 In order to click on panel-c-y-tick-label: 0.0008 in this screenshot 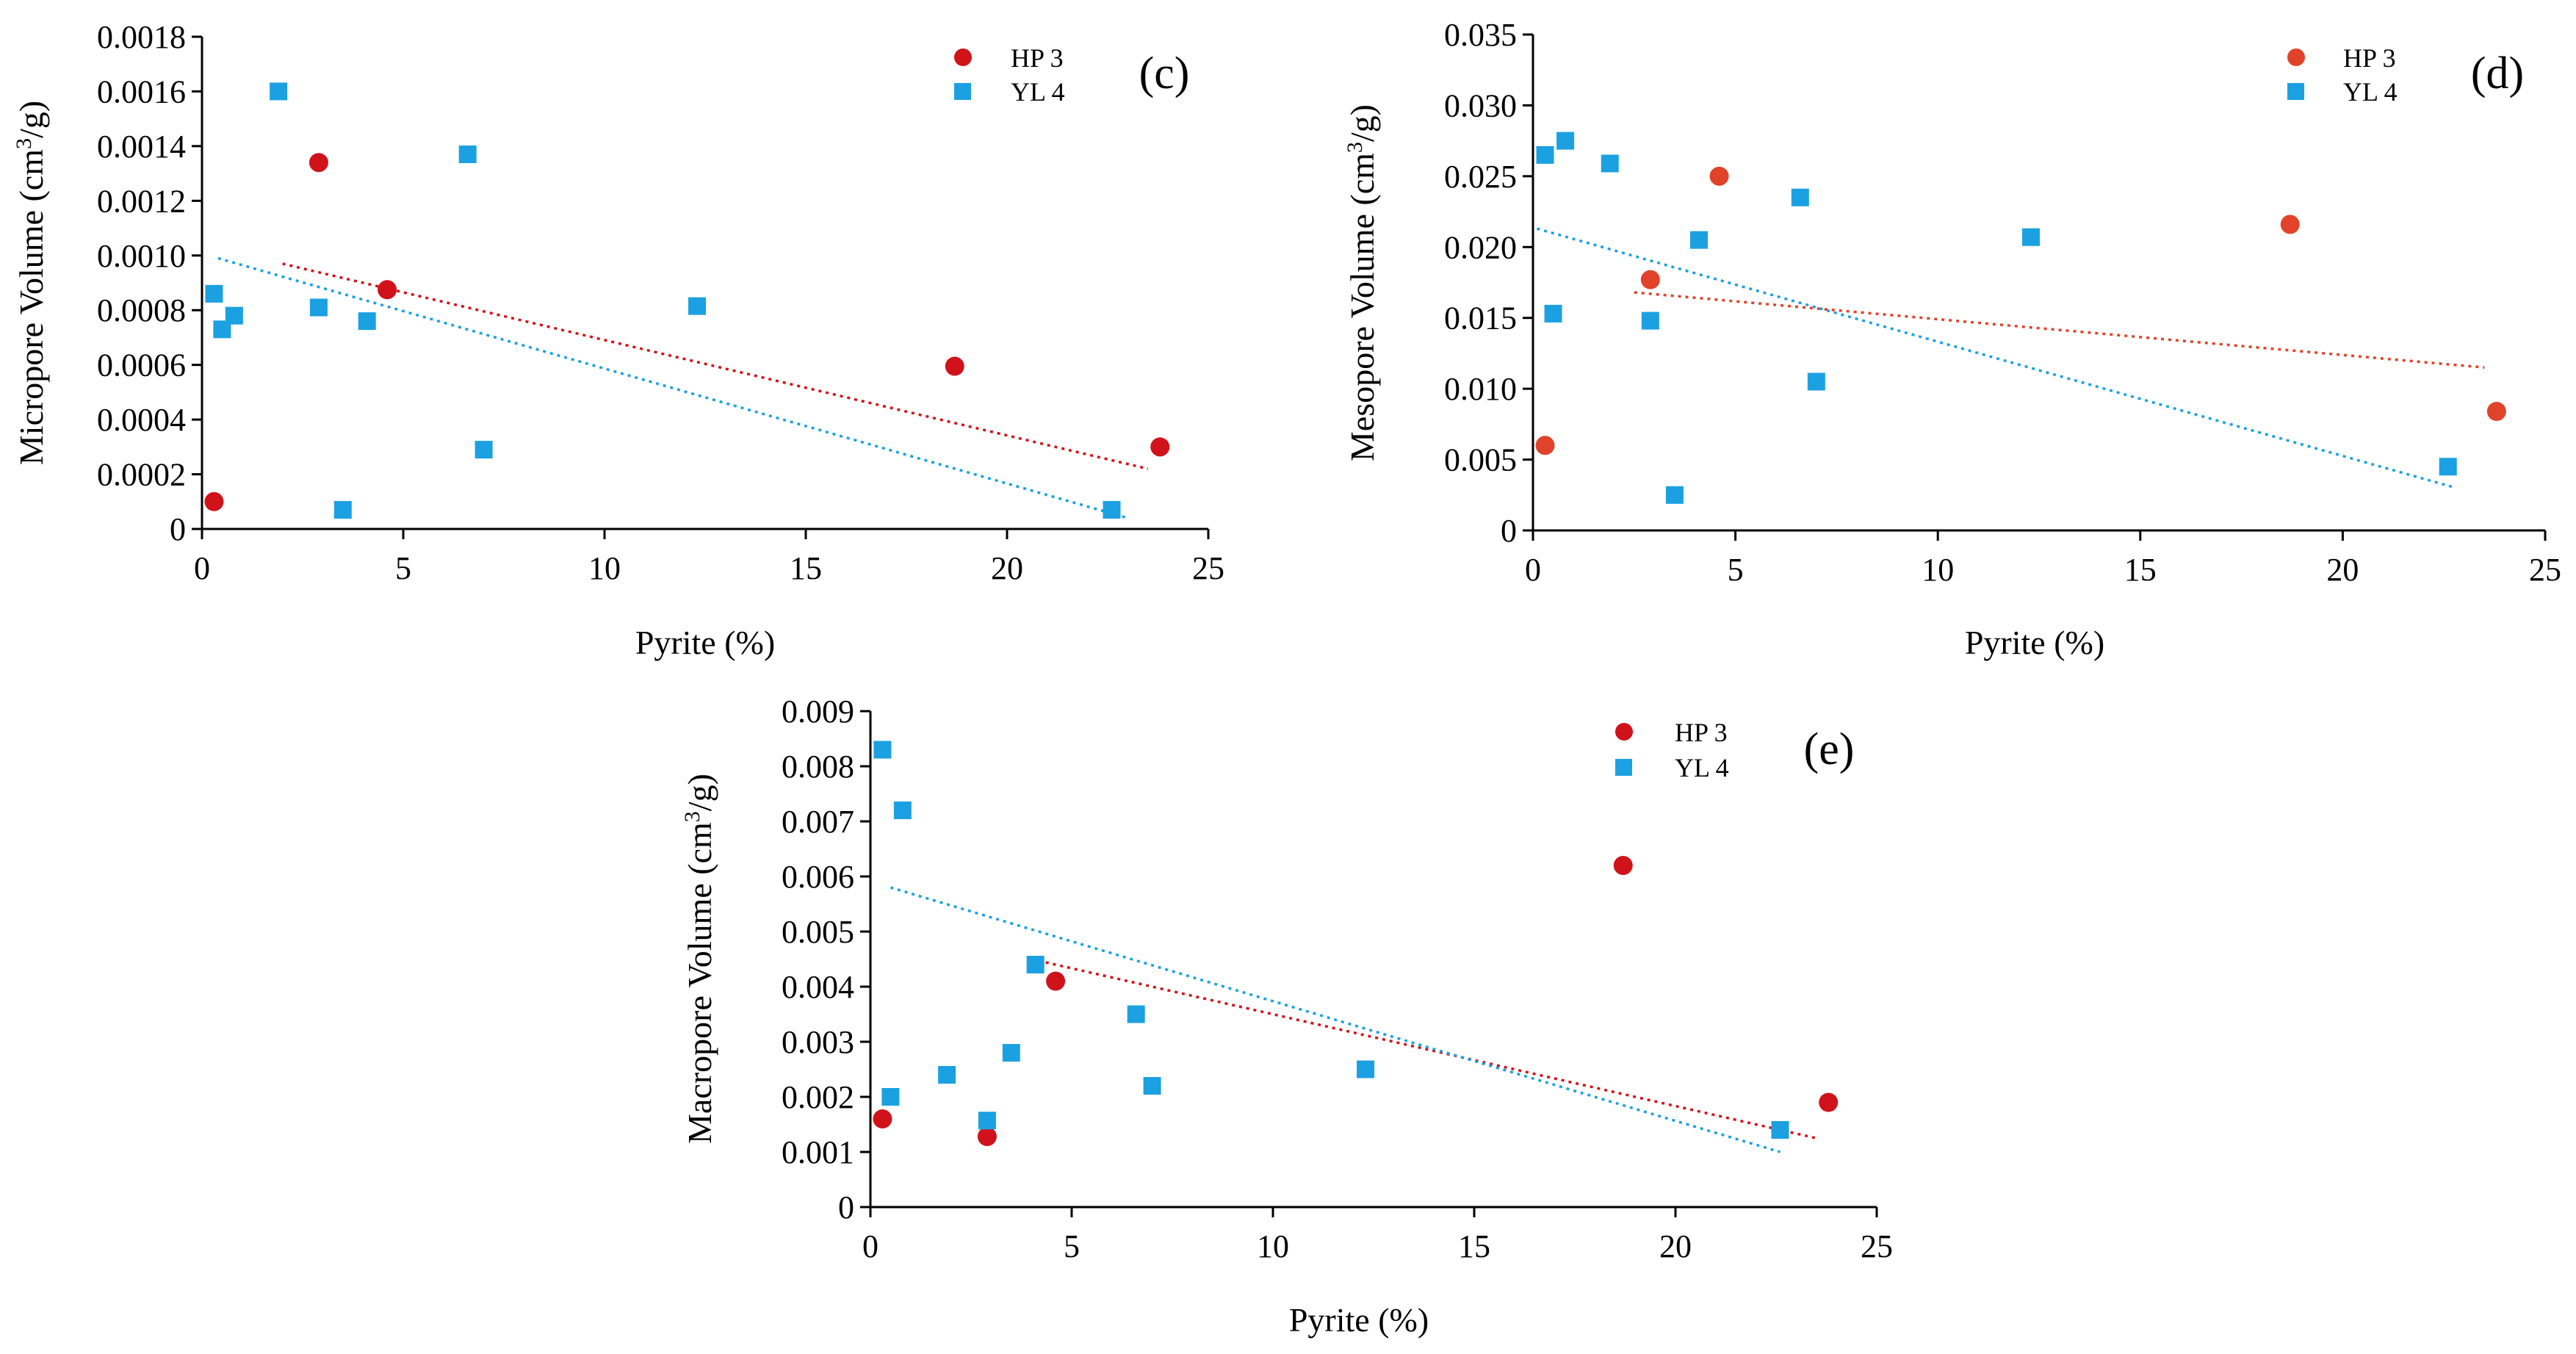, I will do `click(141, 310)`.